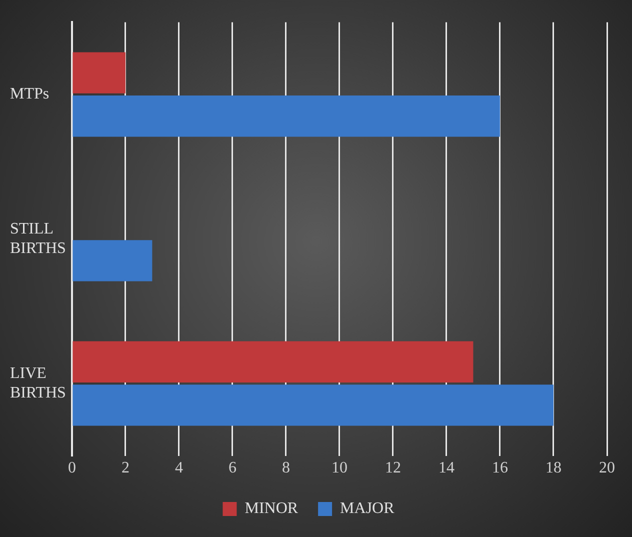 This screenshot has width=632, height=537. Describe the element at coordinates (125, 468) in the screenshot. I see `x-tick-label: 2` at that location.